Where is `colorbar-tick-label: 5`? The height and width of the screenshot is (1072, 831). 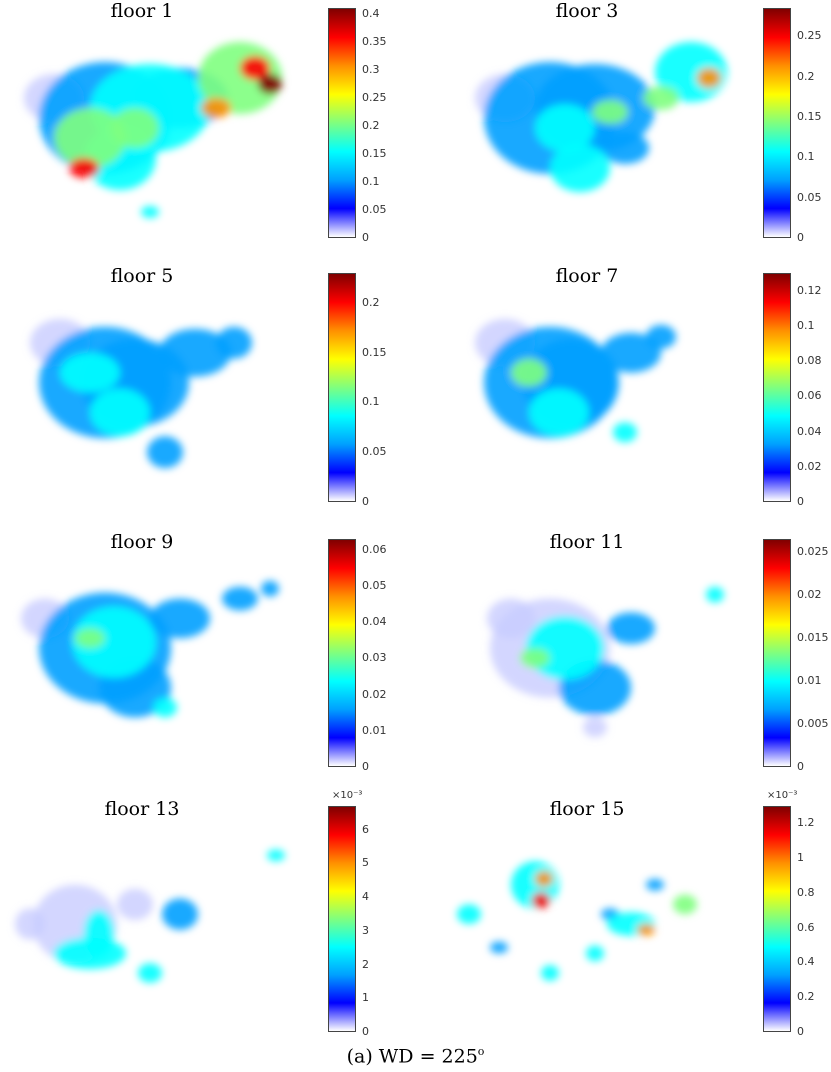
colorbar-tick-label: 5 is located at coordinates (365, 863).